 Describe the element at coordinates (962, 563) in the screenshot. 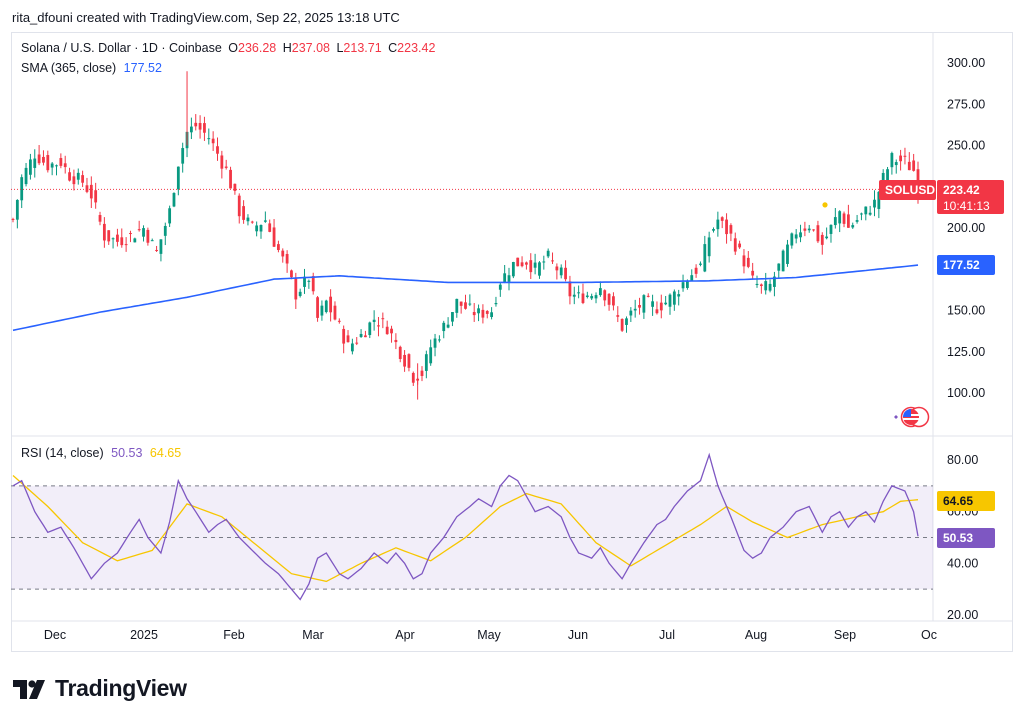

I see `rsi-tick-label: 40.00` at that location.